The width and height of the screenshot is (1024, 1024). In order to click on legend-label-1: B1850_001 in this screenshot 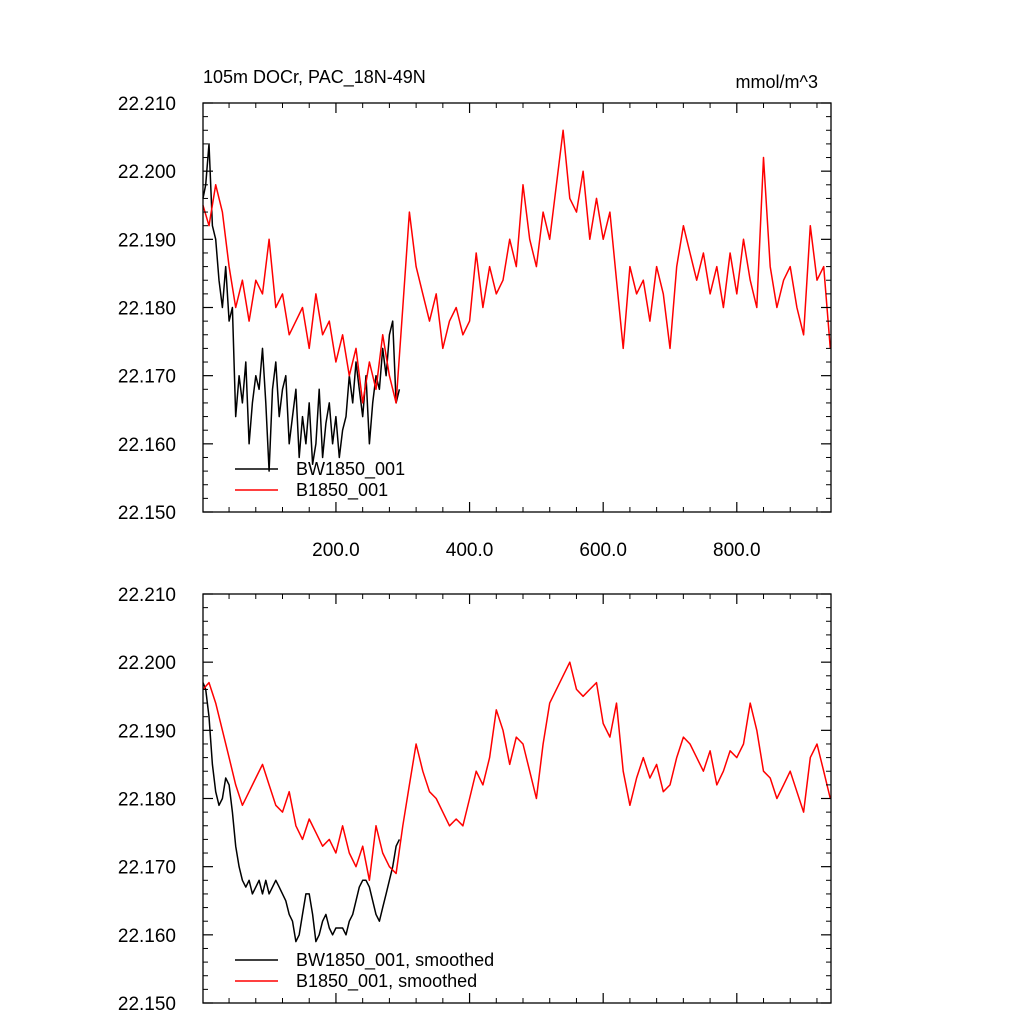, I will do `click(342, 490)`.